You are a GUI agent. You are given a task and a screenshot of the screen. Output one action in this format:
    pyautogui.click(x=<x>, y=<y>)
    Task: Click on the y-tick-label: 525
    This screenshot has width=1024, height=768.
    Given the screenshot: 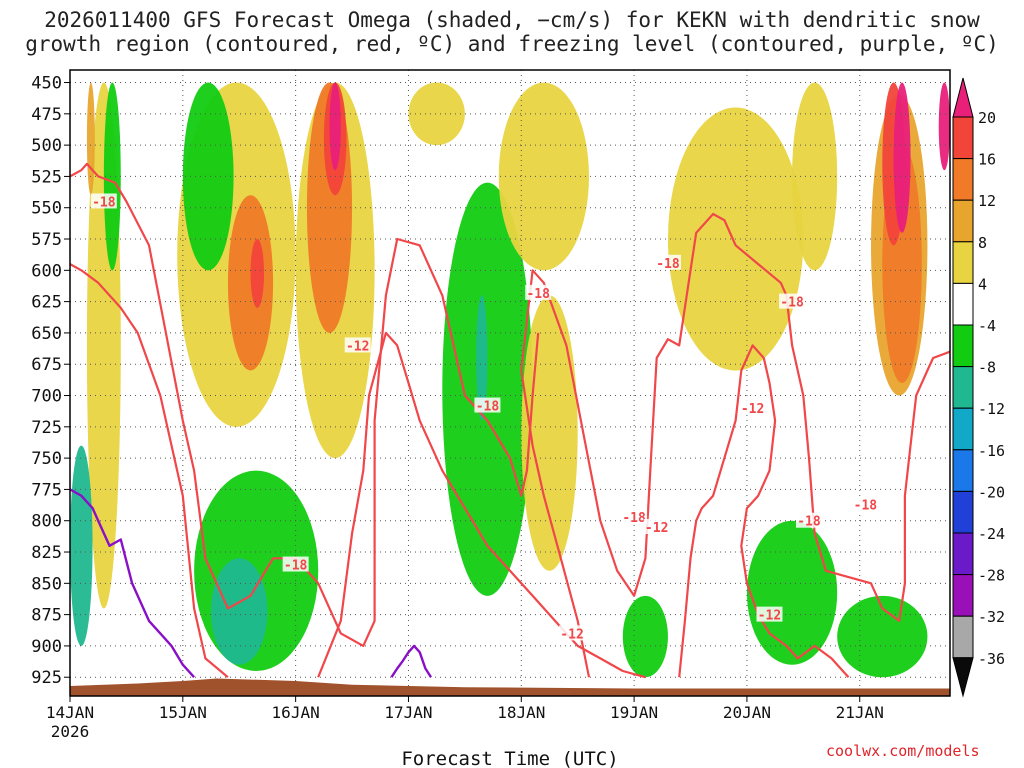 What is the action you would take?
    pyautogui.click(x=46, y=177)
    